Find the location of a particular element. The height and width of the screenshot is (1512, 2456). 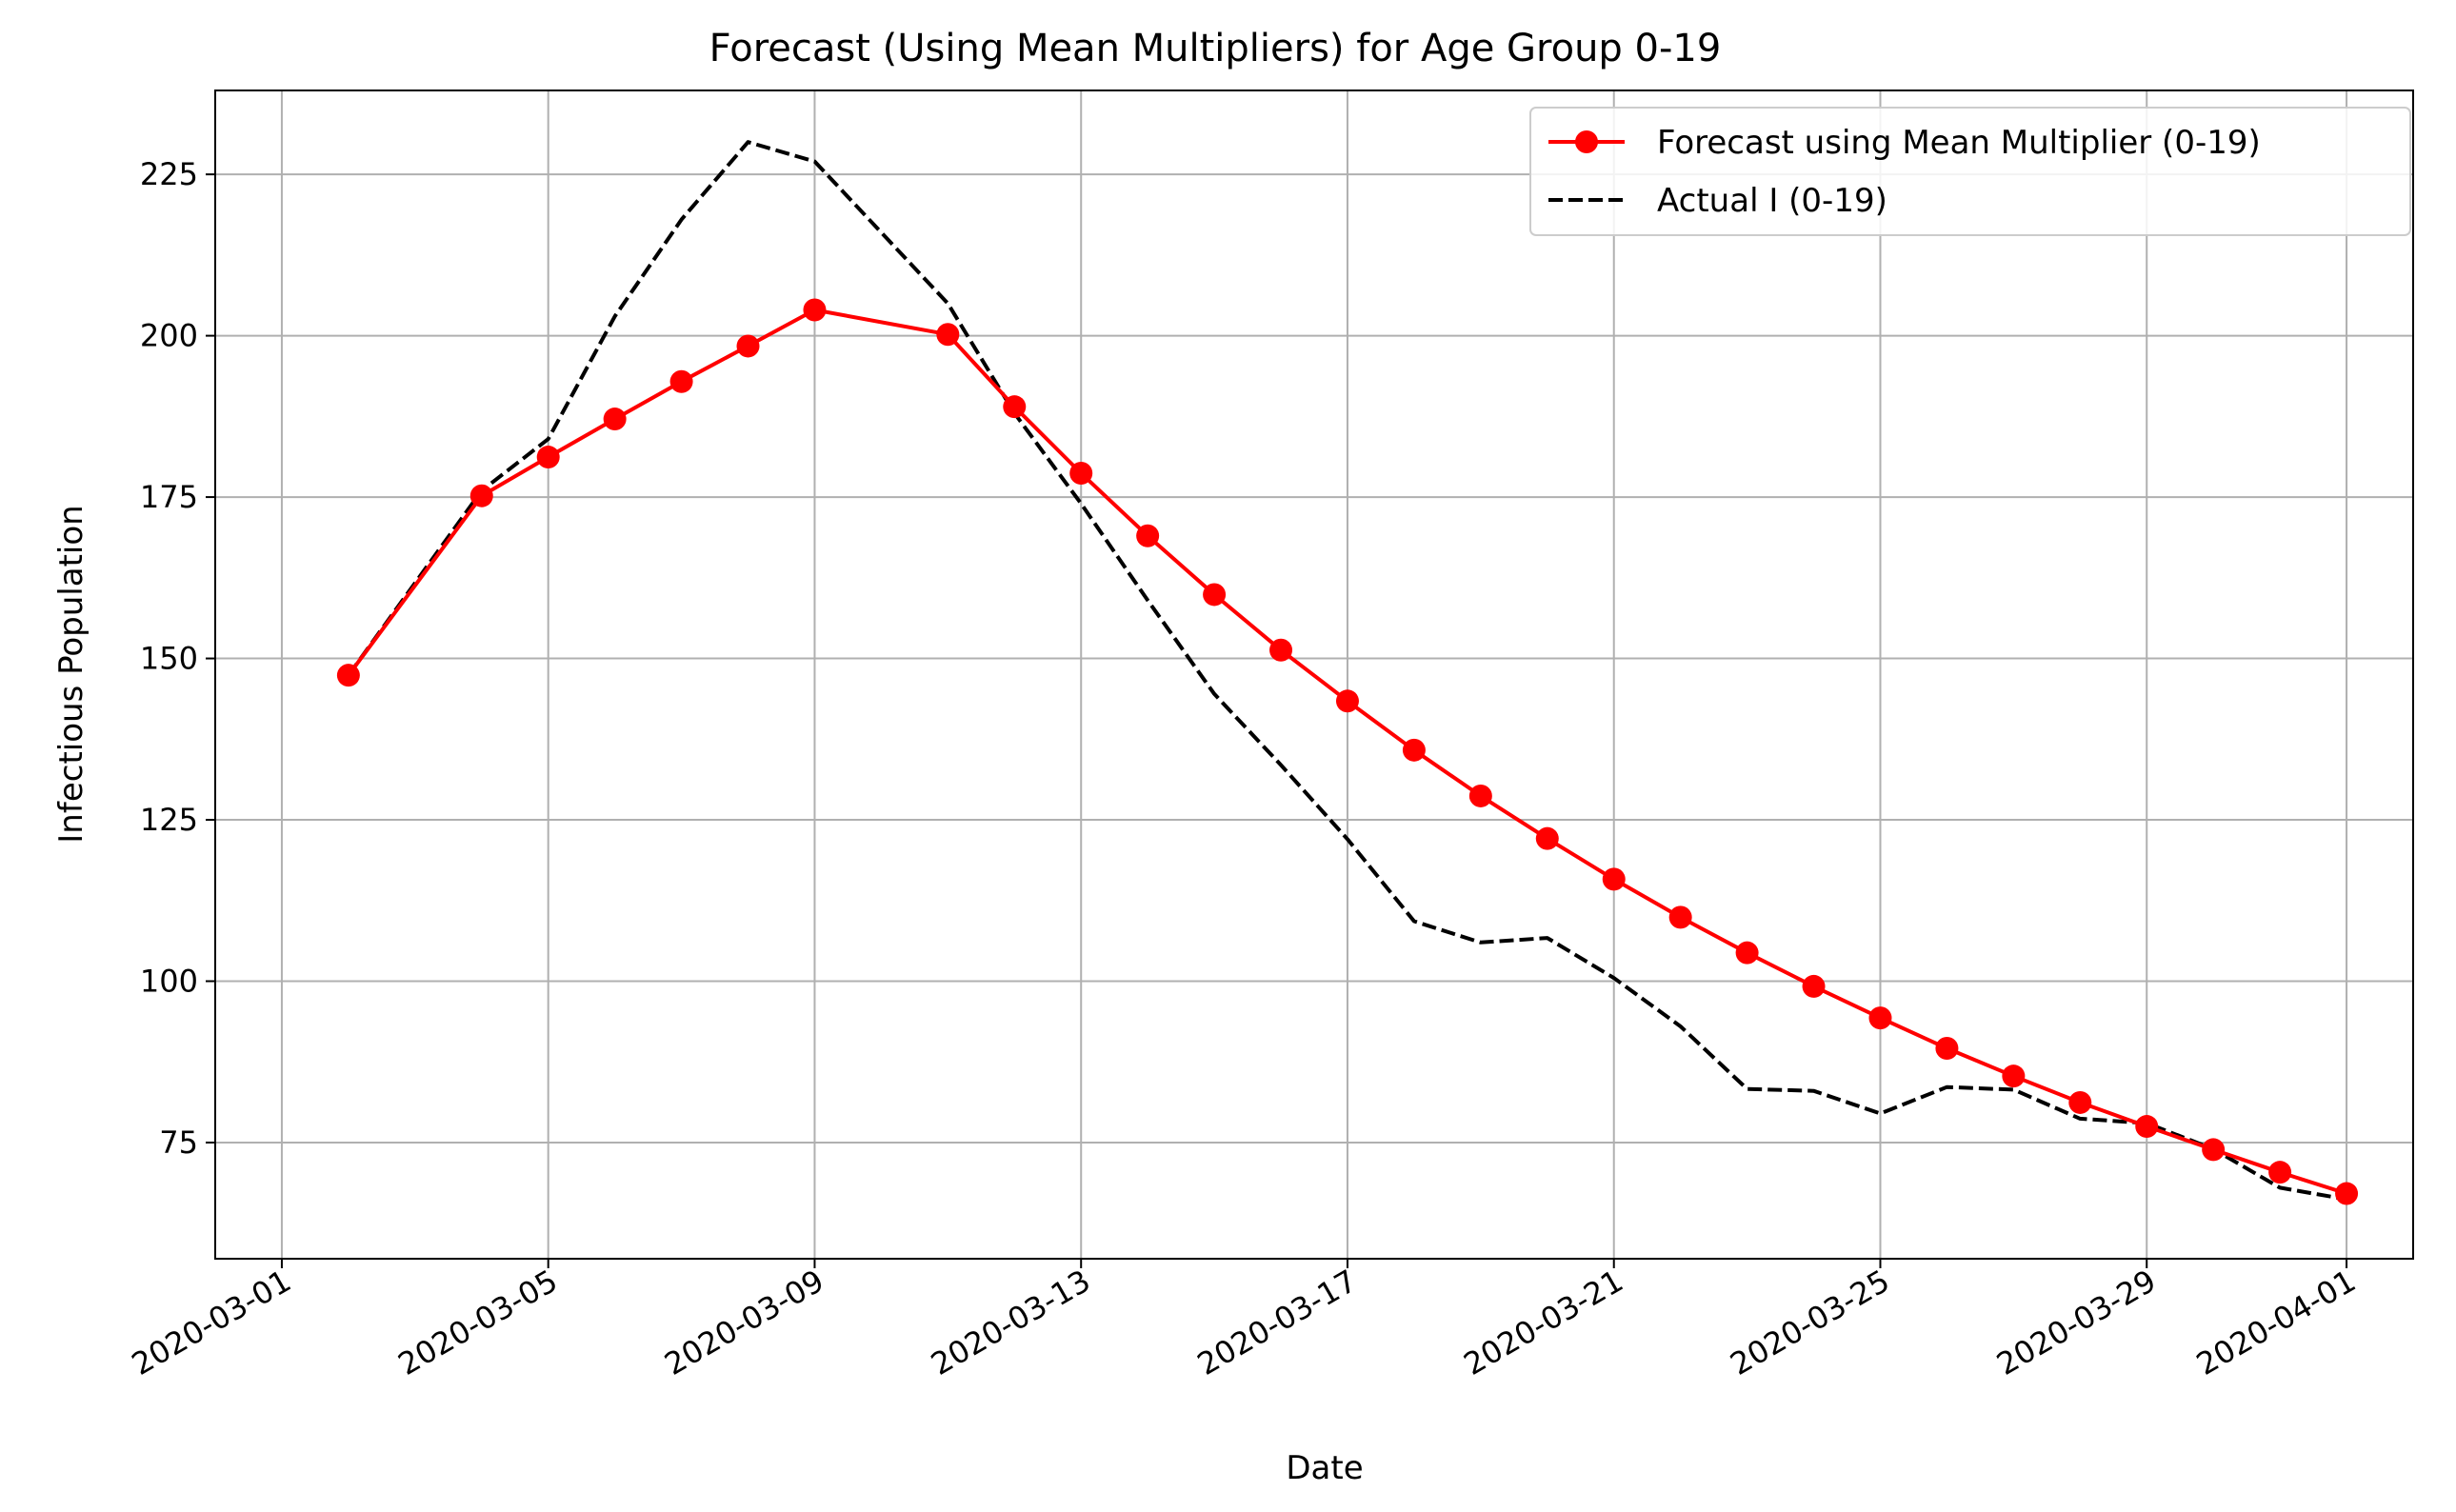

y-tick-label: 200 is located at coordinates (169, 336).